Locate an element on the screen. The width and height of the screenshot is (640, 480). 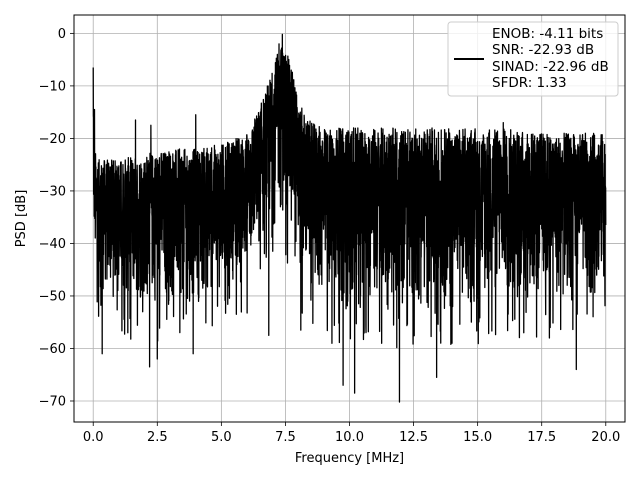
legend-line-sinad: SINAD: -22.96 dB is located at coordinates (550, 67).